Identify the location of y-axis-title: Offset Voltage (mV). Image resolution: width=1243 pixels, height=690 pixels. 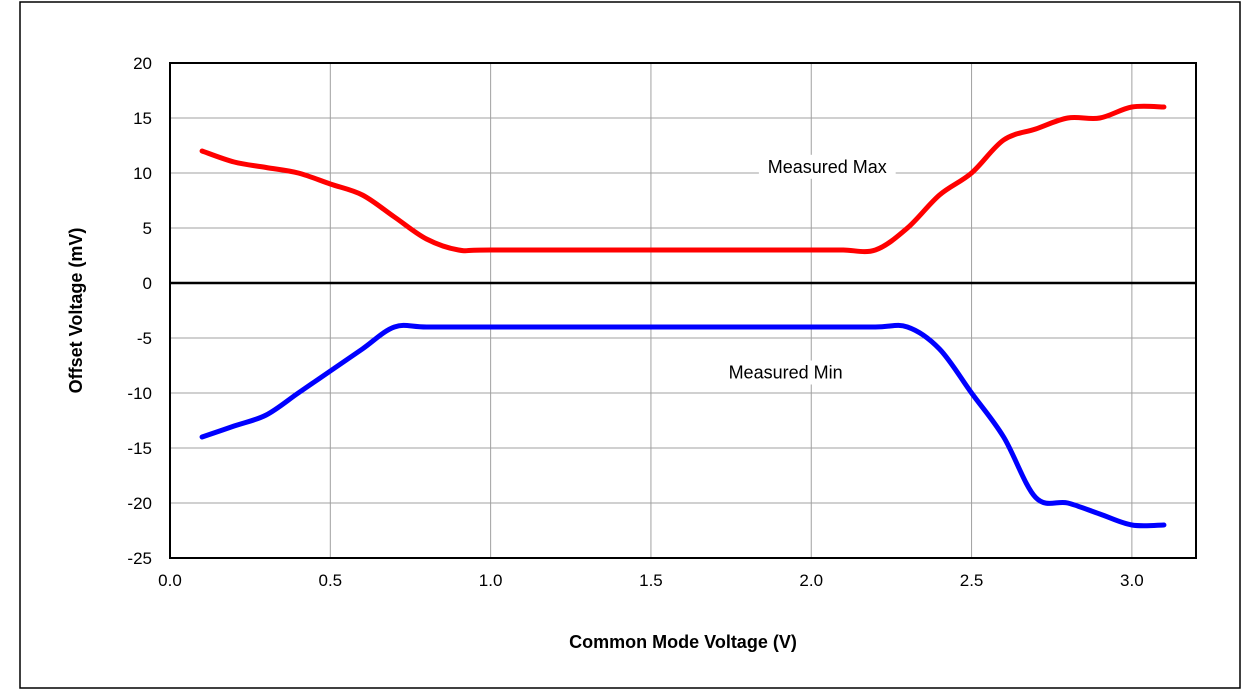
(76, 311).